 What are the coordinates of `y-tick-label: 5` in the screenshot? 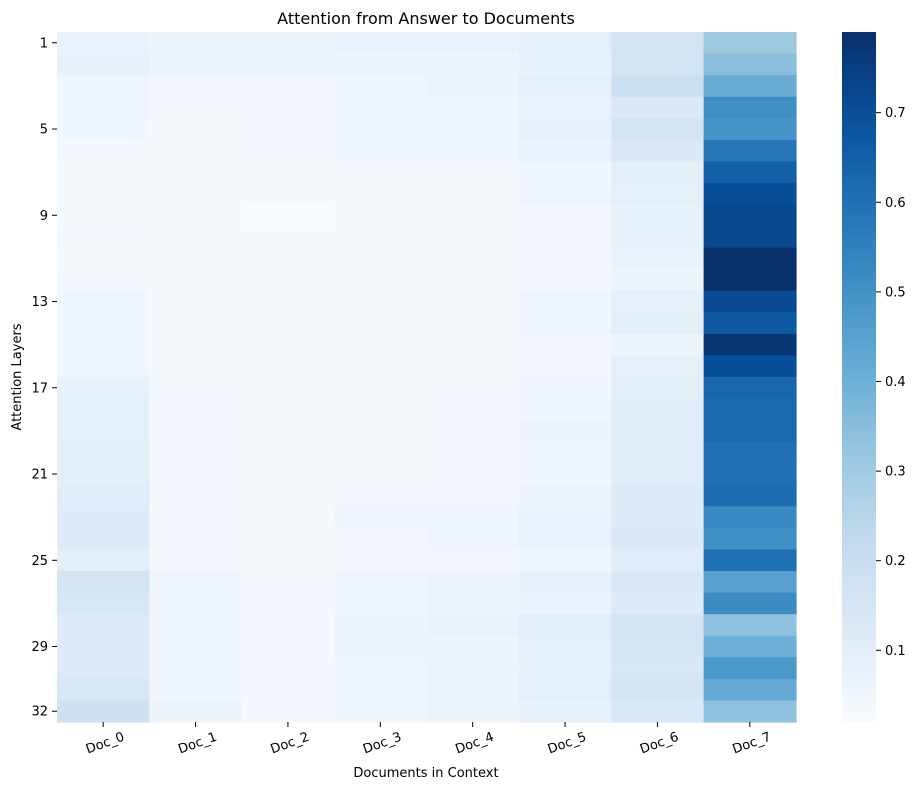 It's located at (44, 130).